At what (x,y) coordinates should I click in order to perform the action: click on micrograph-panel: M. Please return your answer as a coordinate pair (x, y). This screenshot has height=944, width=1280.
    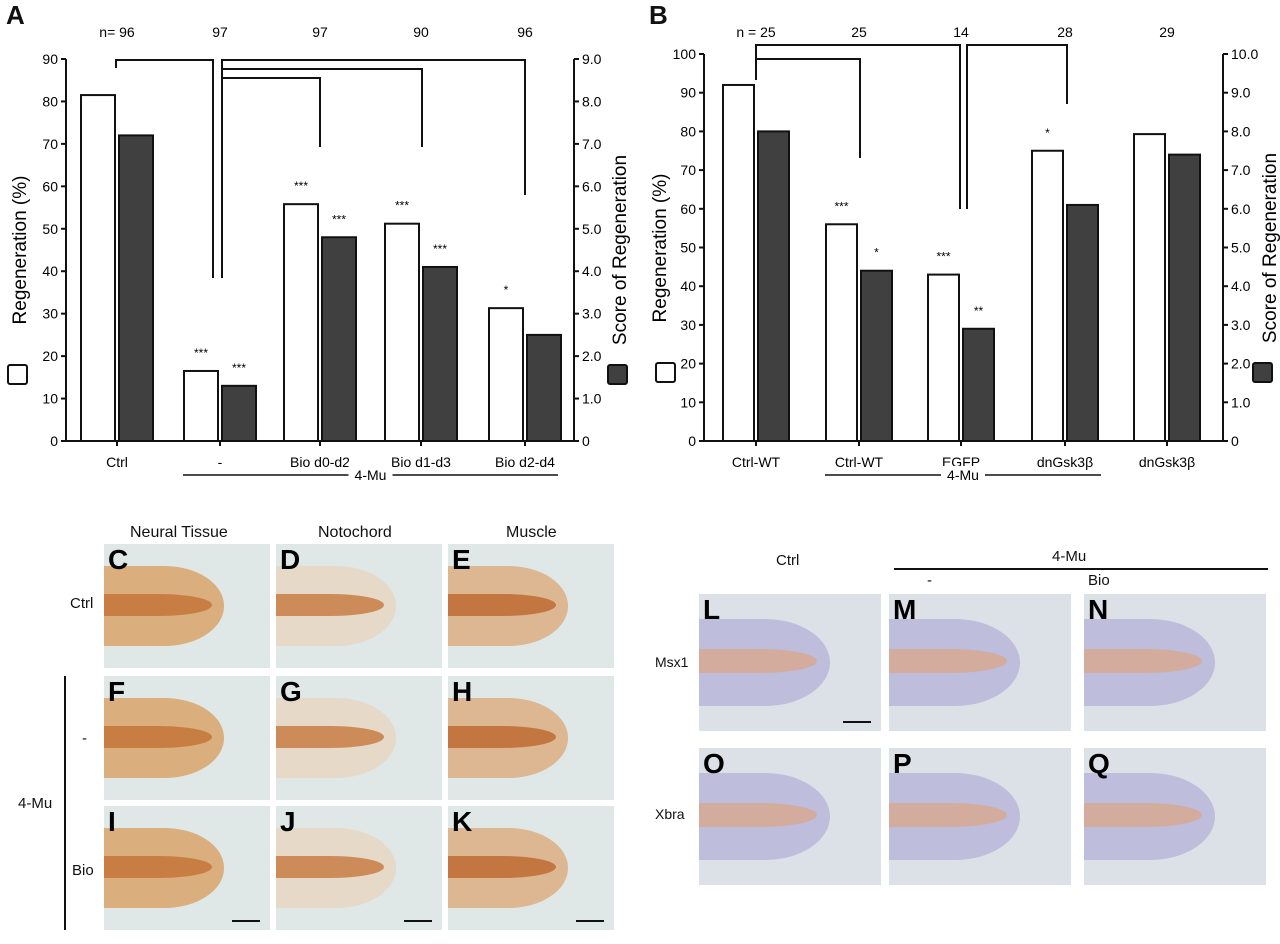
    Looking at the image, I should click on (980, 662).